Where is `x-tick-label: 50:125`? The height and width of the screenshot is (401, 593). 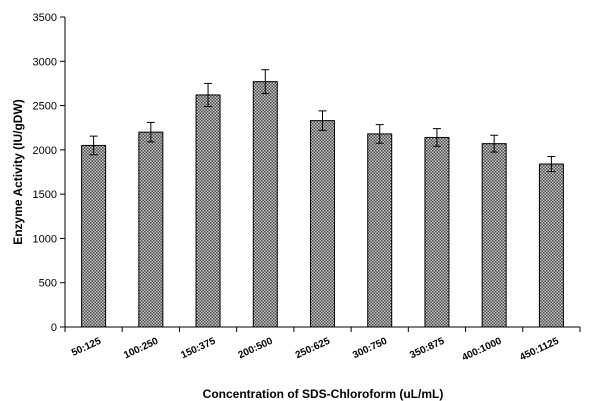 x-tick-label: 50:125 is located at coordinates (86, 347).